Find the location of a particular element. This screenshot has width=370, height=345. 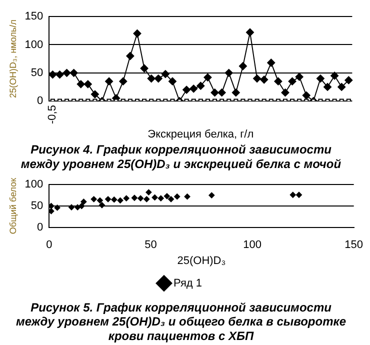

text: Рисунок 5. График корреляционной зависимости между уровнем 25(OH)D₃ и общего белка в сыворотке крови пациентов с ХБП is located at coordinates (181, 322).